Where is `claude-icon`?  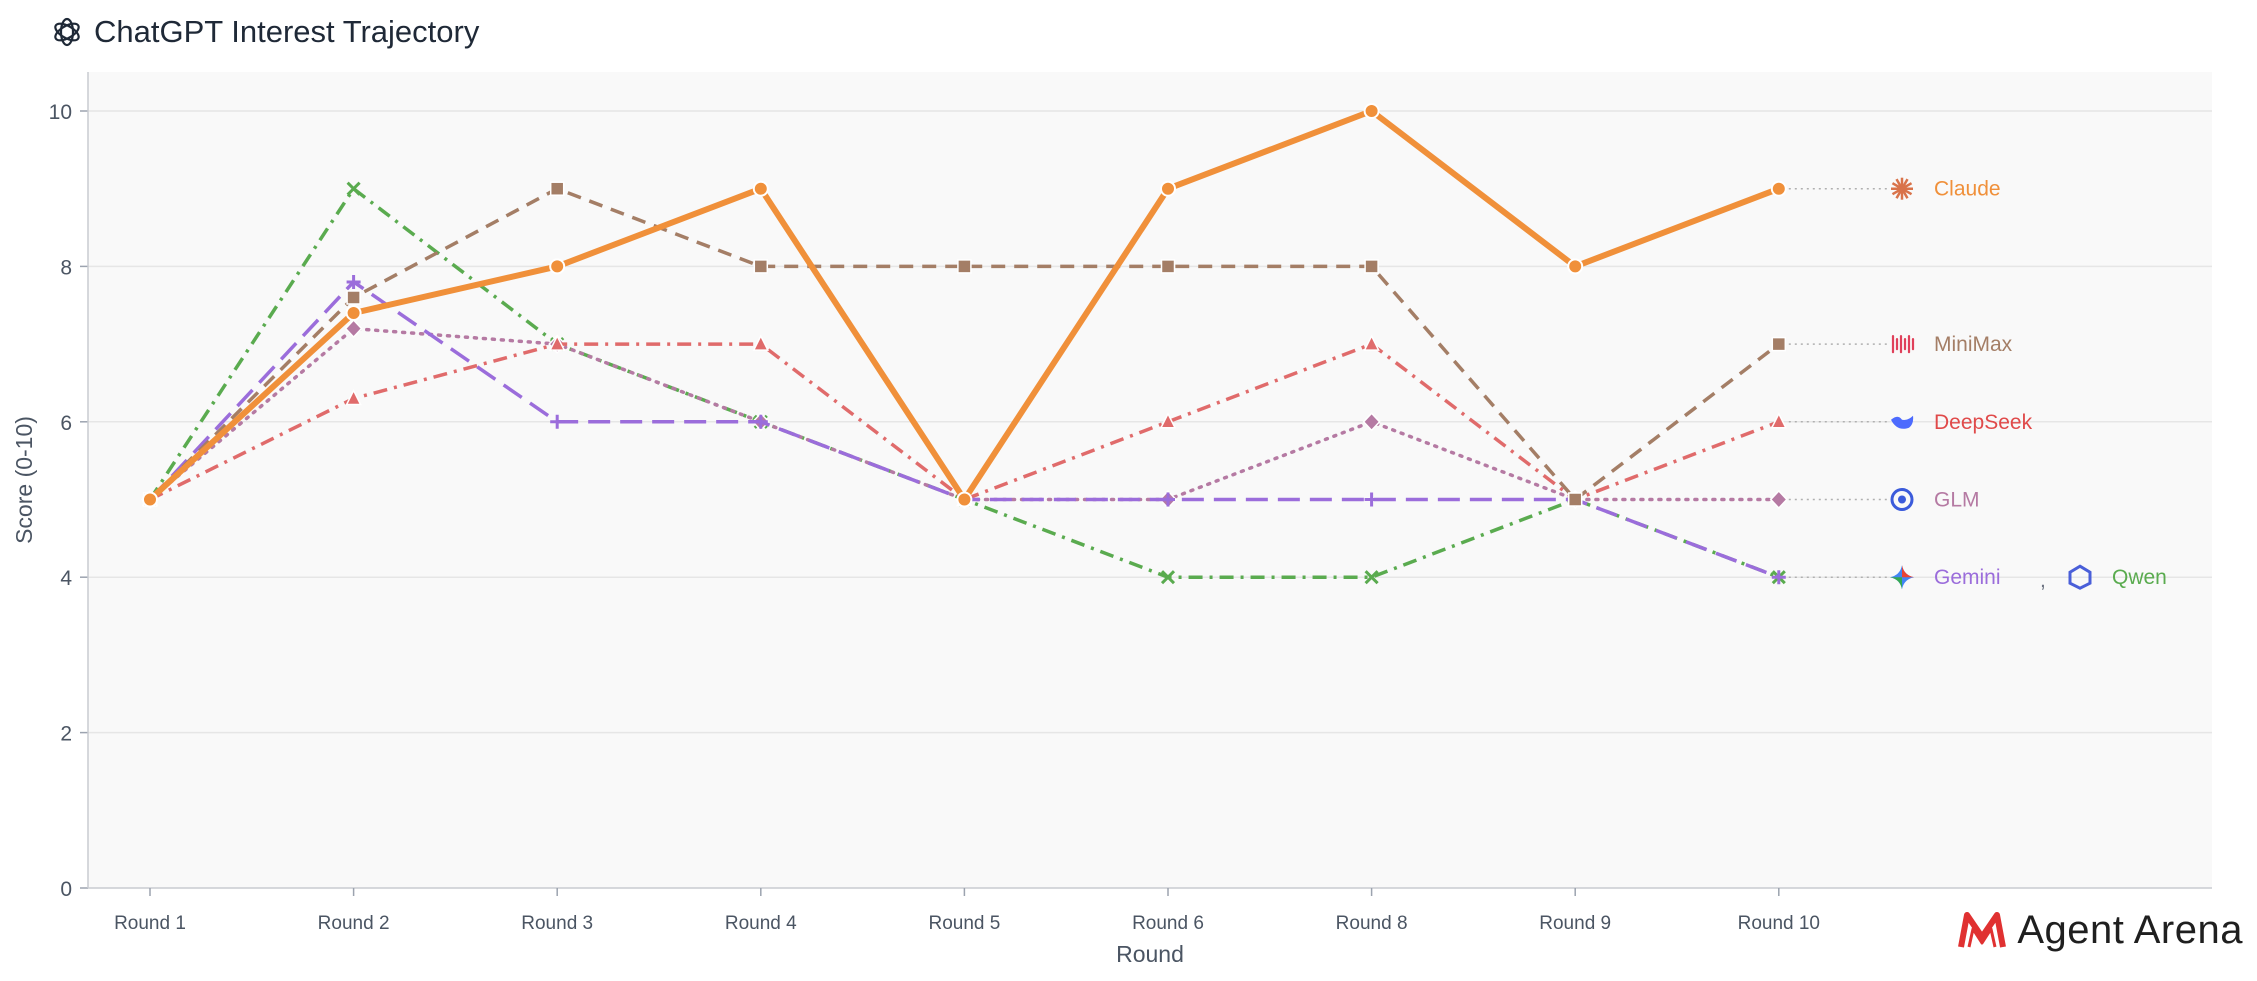 claude-icon is located at coordinates (1902, 188).